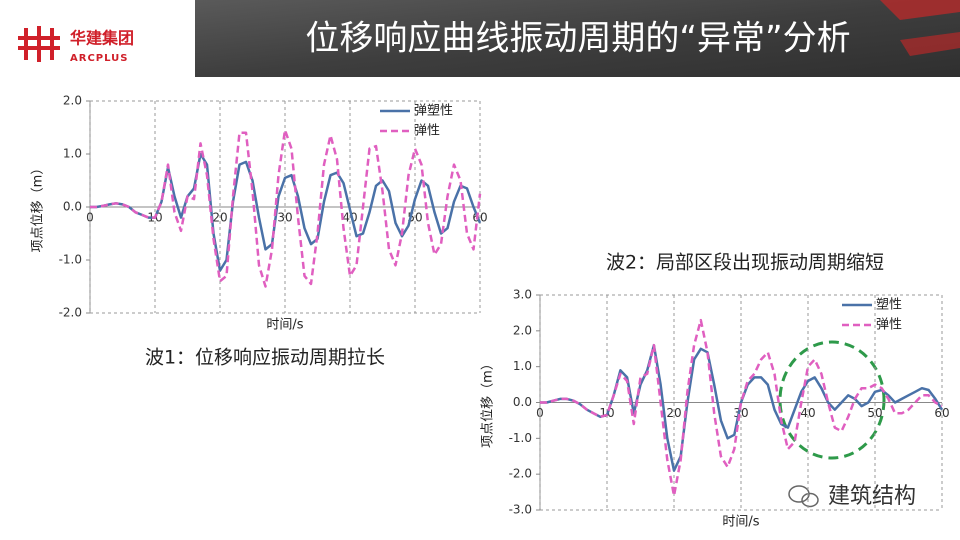 This screenshot has width=960, height=540. I want to click on logo-subtext: ARCPLUS, so click(99, 58).